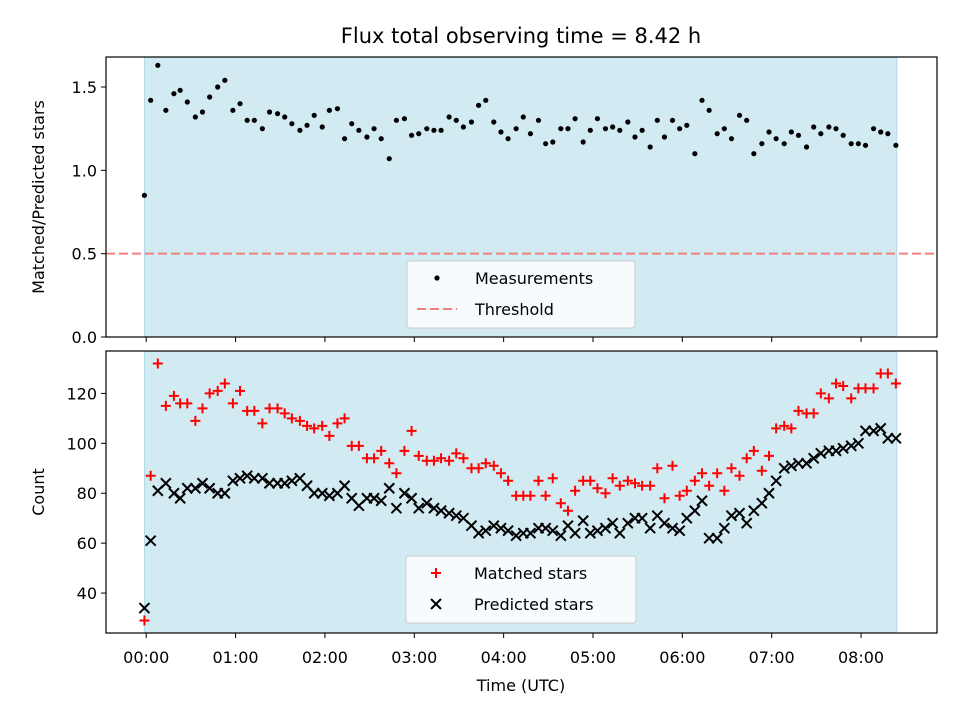 This screenshot has height=720, width=960. Describe the element at coordinates (81, 393) in the screenshot. I see `y-tick-label: 120` at that location.